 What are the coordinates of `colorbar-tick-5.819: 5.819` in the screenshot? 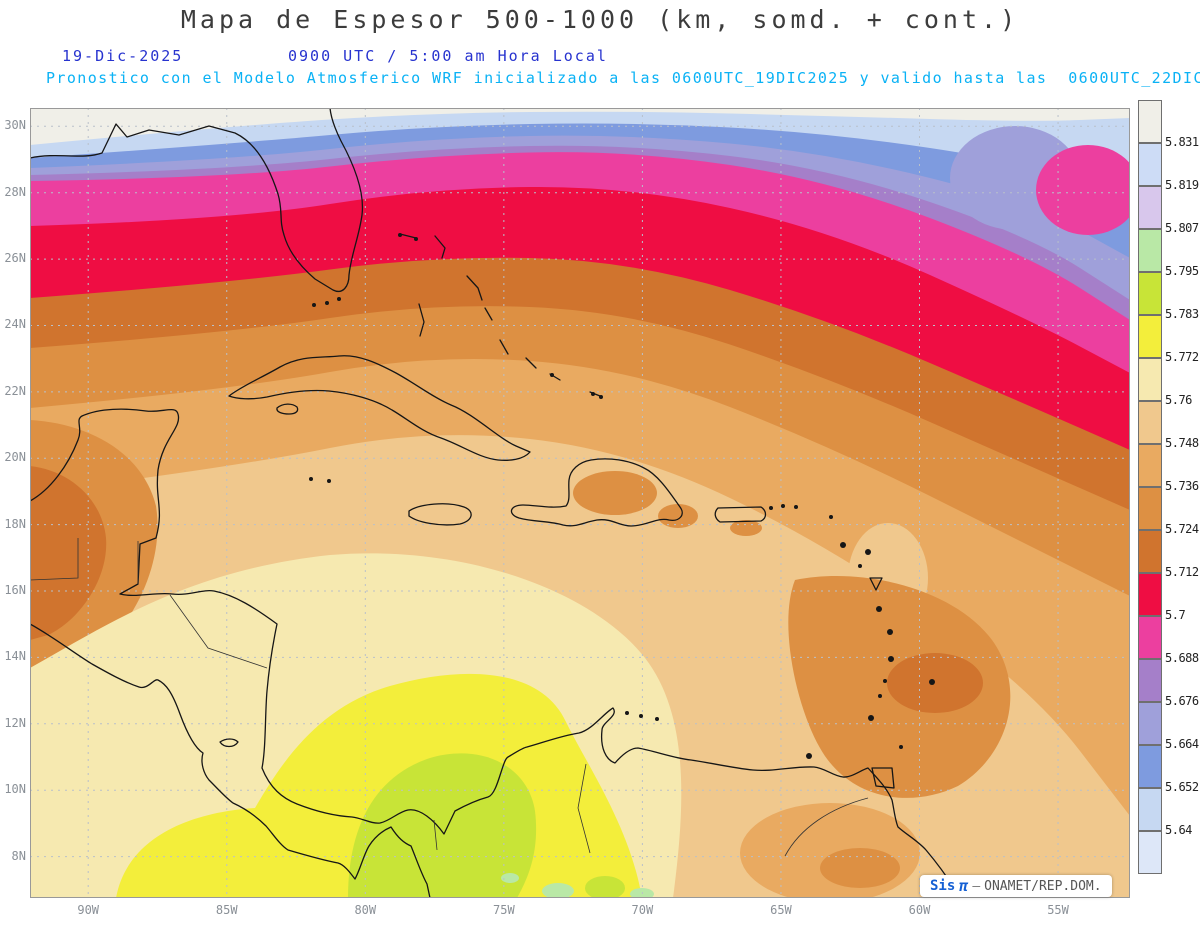 It's located at (1182, 185).